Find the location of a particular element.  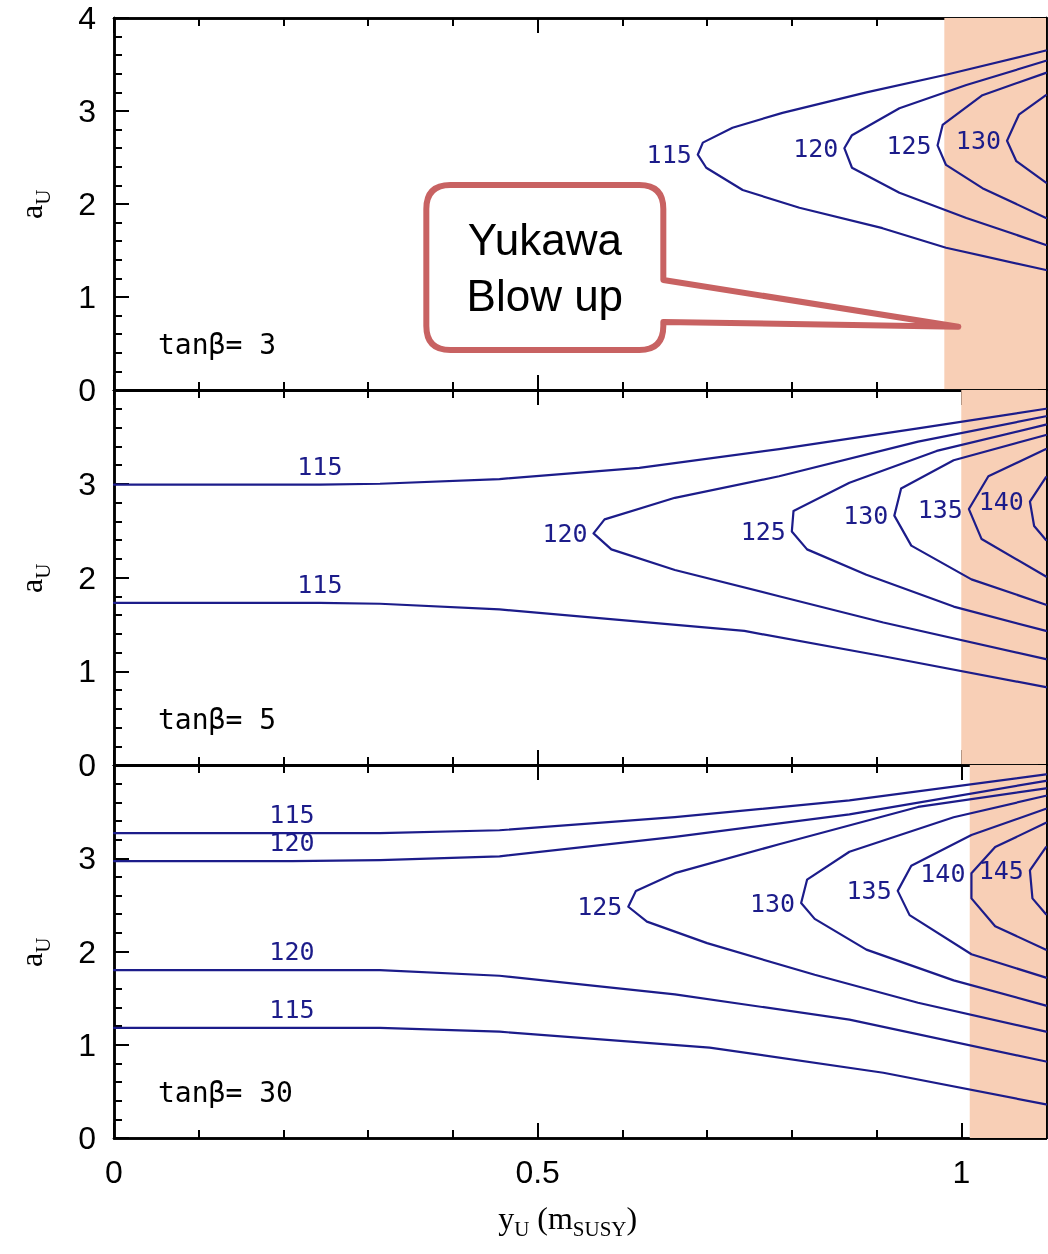

annotation: tanβ= 30 is located at coordinates (225, 1092).